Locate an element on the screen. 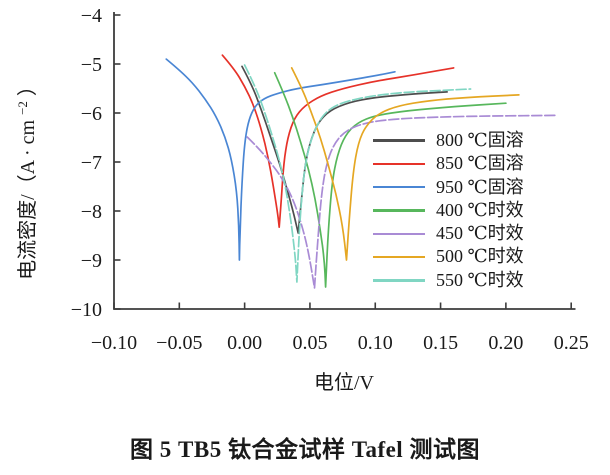 Image resolution: width=610 pixels, height=475 pixels. legend-label: 400 ℃时效 is located at coordinates (480, 209).